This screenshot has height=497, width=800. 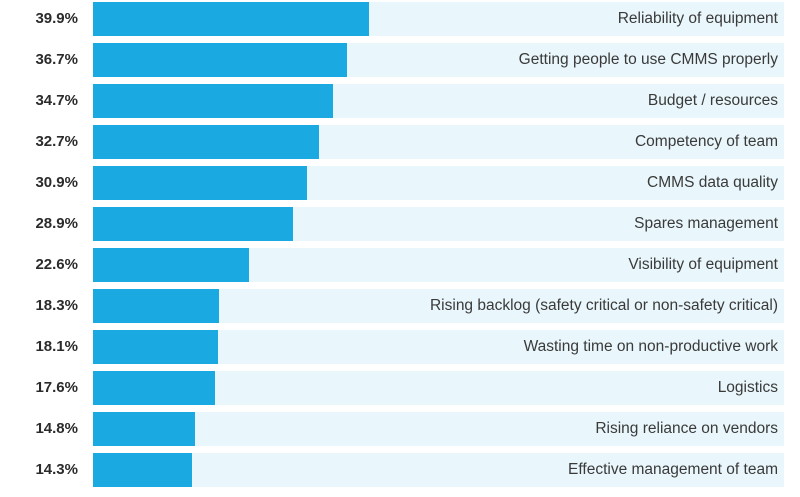 I want to click on value-label: 22.6%, so click(x=56, y=264).